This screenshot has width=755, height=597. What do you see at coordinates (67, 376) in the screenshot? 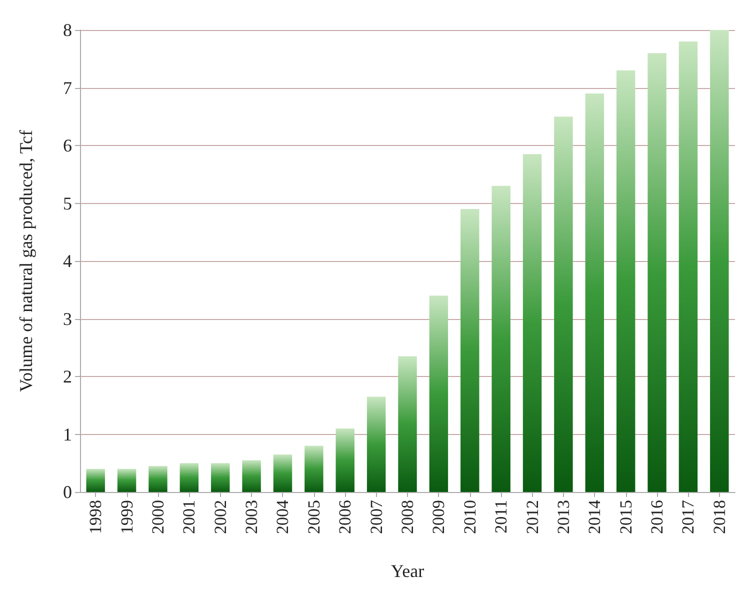
I see `y-tick-label: 2` at bounding box center [67, 376].